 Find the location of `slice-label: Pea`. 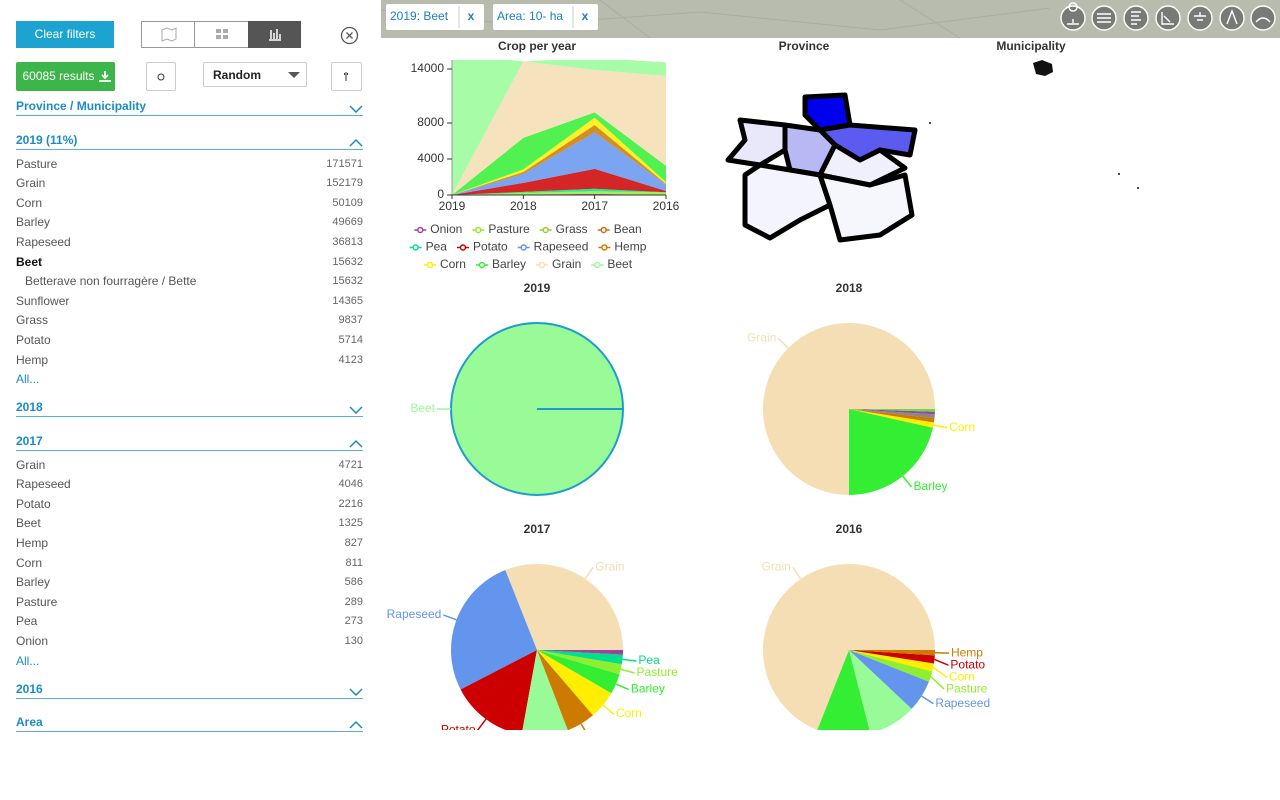

slice-label: Pea is located at coordinates (649, 660).